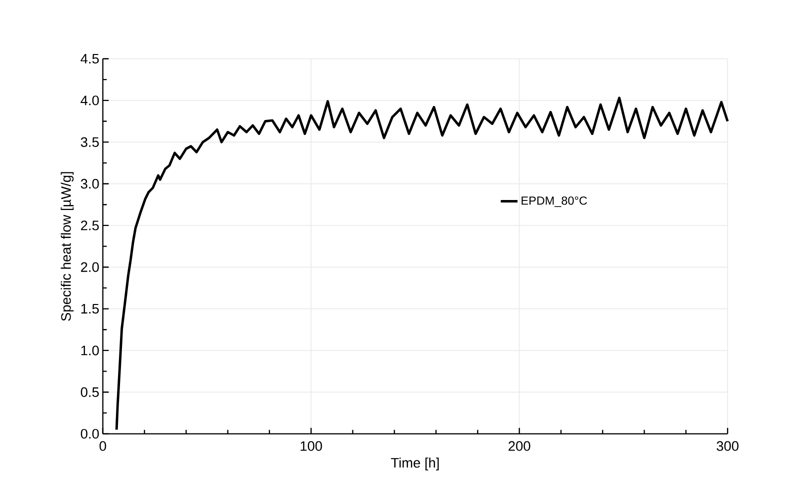 The height and width of the screenshot is (504, 803). I want to click on x-tick-label: 300, so click(727, 446).